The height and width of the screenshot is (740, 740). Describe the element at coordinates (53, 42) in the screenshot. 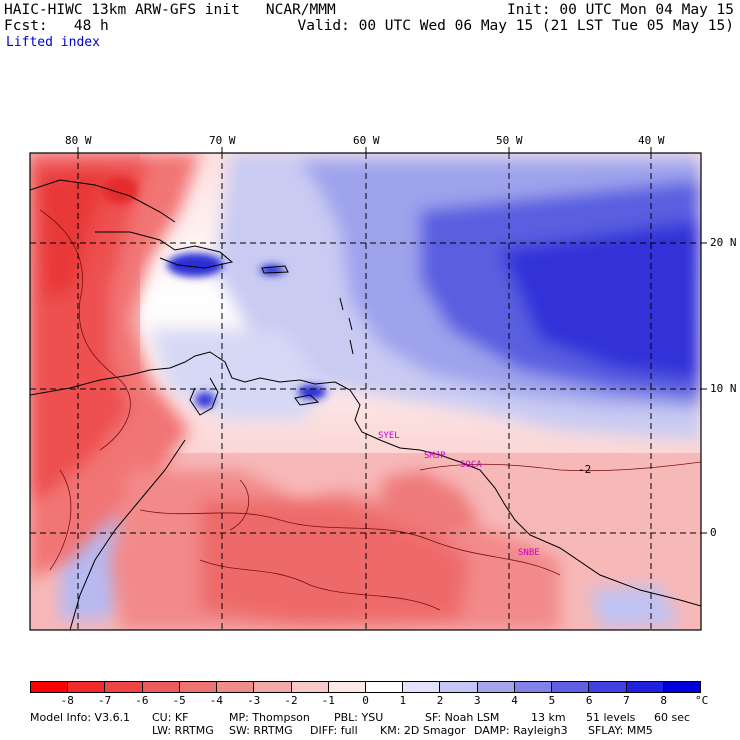

I see `field-name: Lifted index` at that location.